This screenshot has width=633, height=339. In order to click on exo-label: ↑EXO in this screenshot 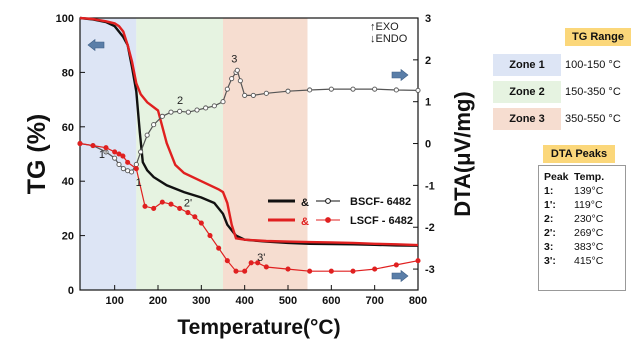, I will do `click(384, 27)`.